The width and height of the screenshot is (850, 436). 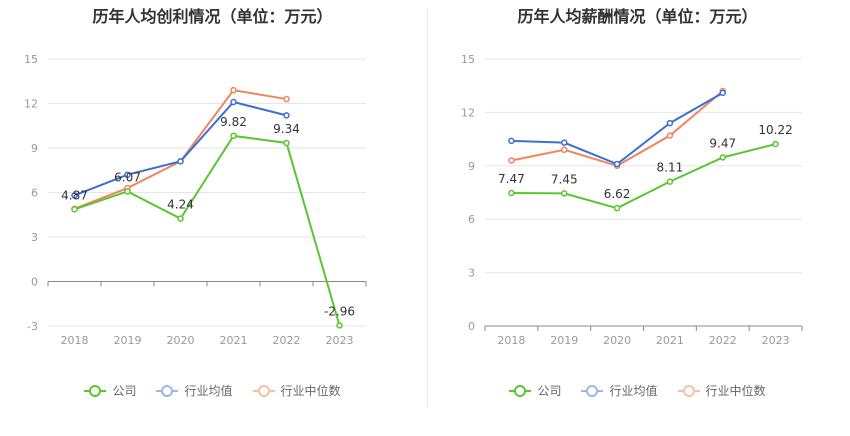 What do you see at coordinates (617, 194) in the screenshot?
I see `data-label: 6.62` at bounding box center [617, 194].